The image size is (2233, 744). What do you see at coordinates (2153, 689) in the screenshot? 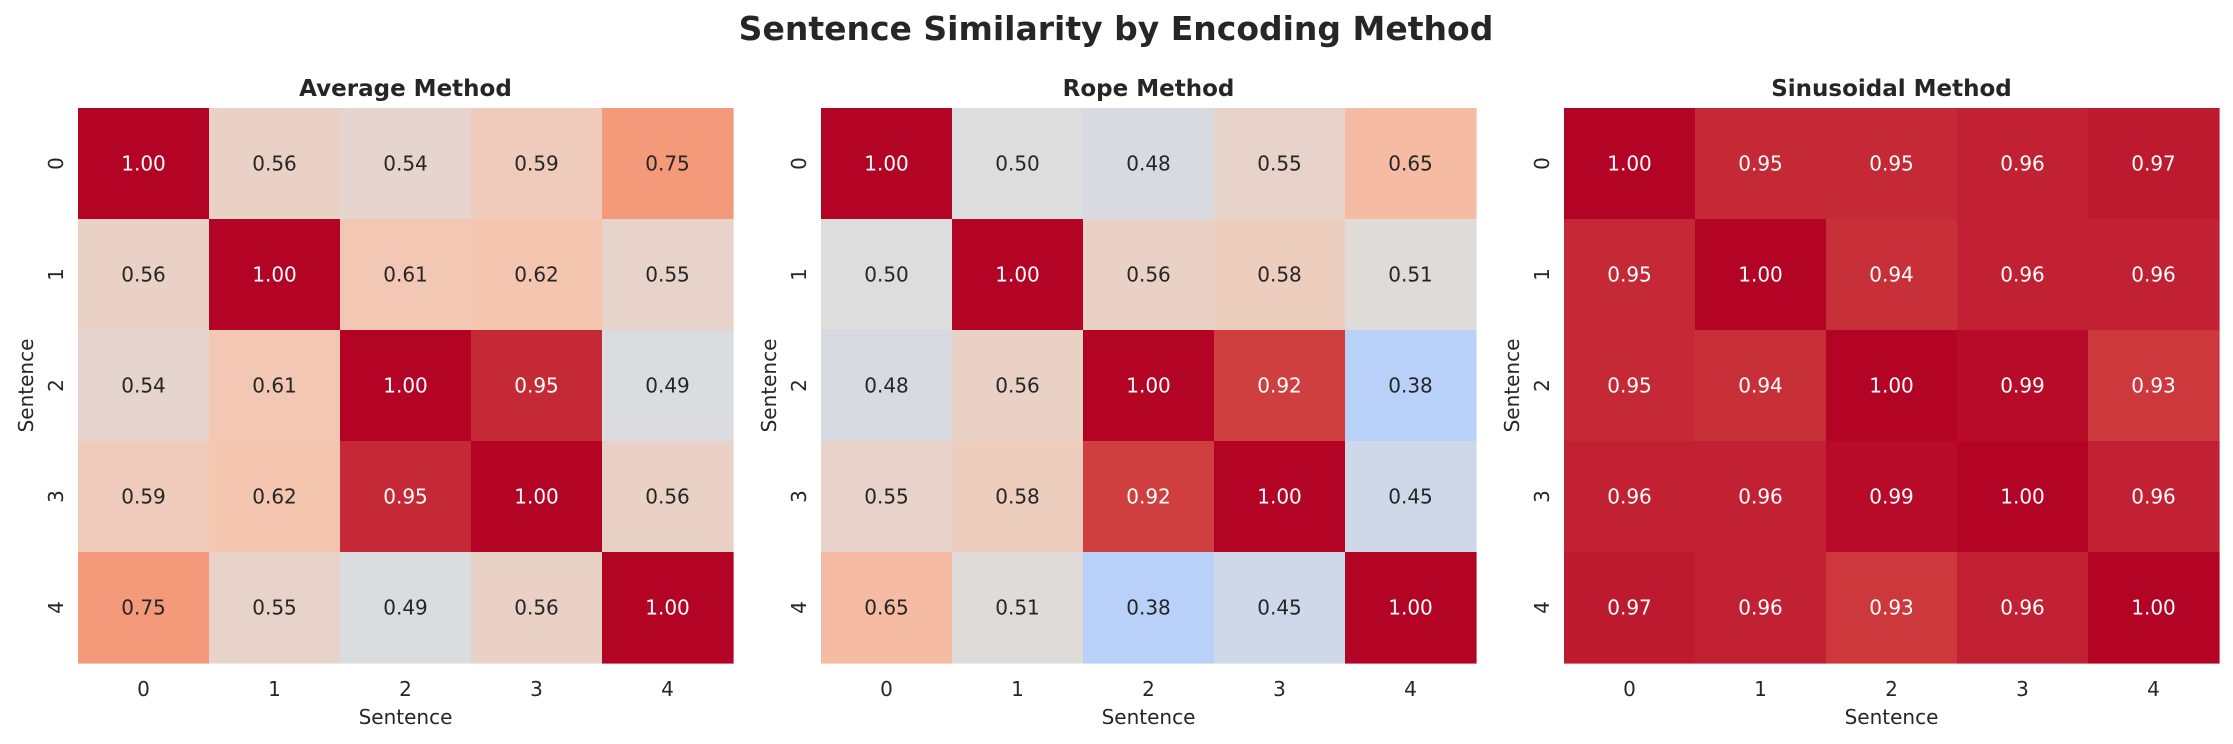
I see `x-tick-label: 4` at bounding box center [2153, 689].